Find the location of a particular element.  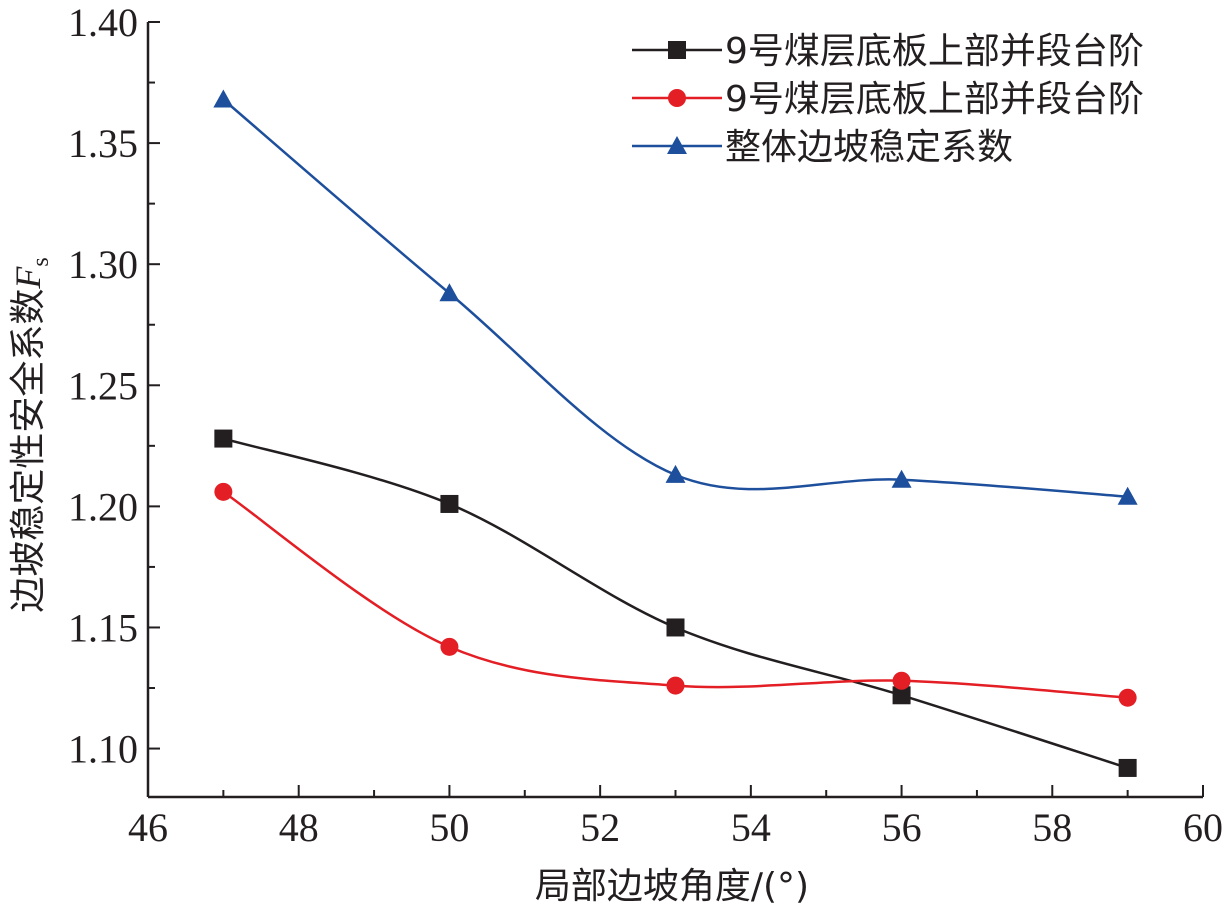

y-axis-title: 边坡稳定性安全系数Fs is located at coordinates (31, 434).